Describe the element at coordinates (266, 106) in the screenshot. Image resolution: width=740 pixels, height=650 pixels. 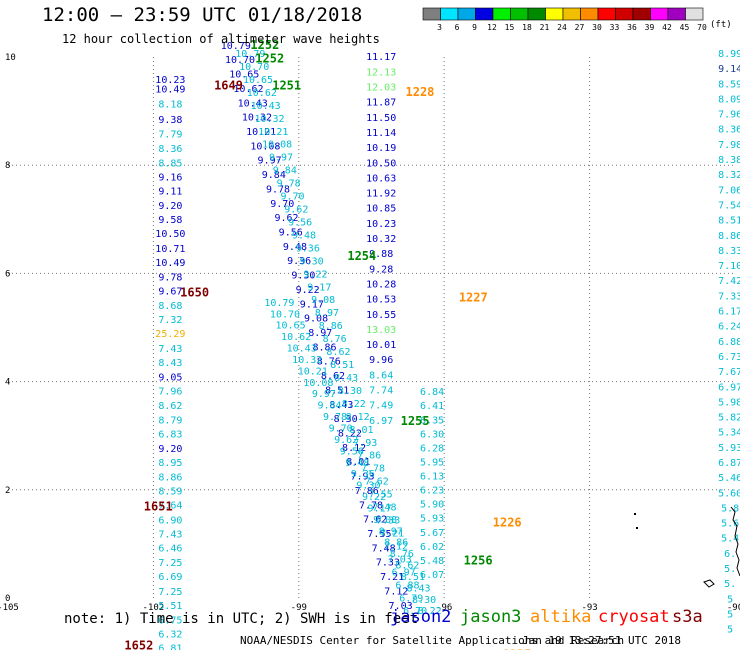
I see `track-point-label: 10.43` at that location.